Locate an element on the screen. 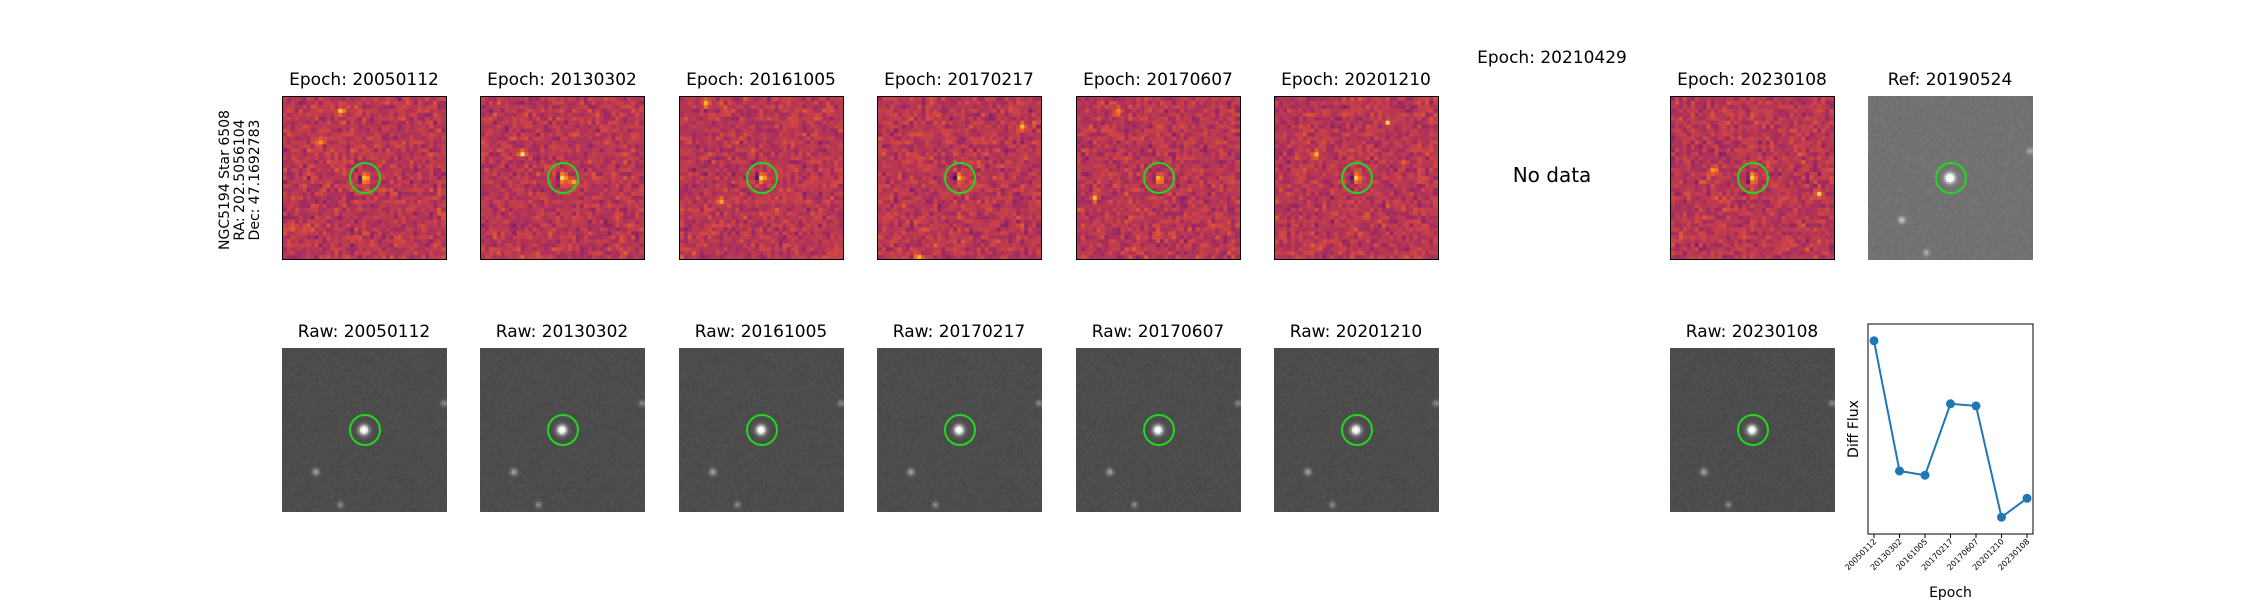  diff-title-4: Epoch: 20170217 is located at coordinates (959, 80).